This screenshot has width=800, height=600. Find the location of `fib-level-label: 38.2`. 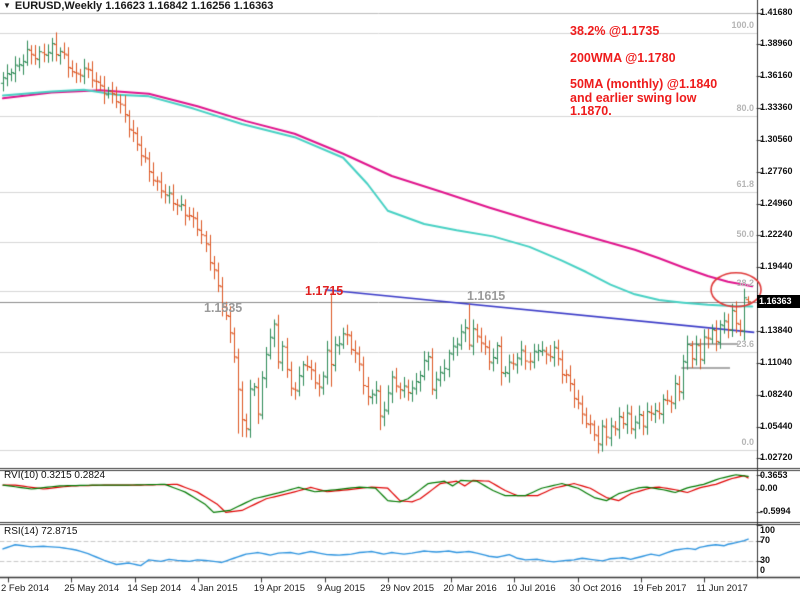

fib-level-label: 38.2 is located at coordinates (745, 282).